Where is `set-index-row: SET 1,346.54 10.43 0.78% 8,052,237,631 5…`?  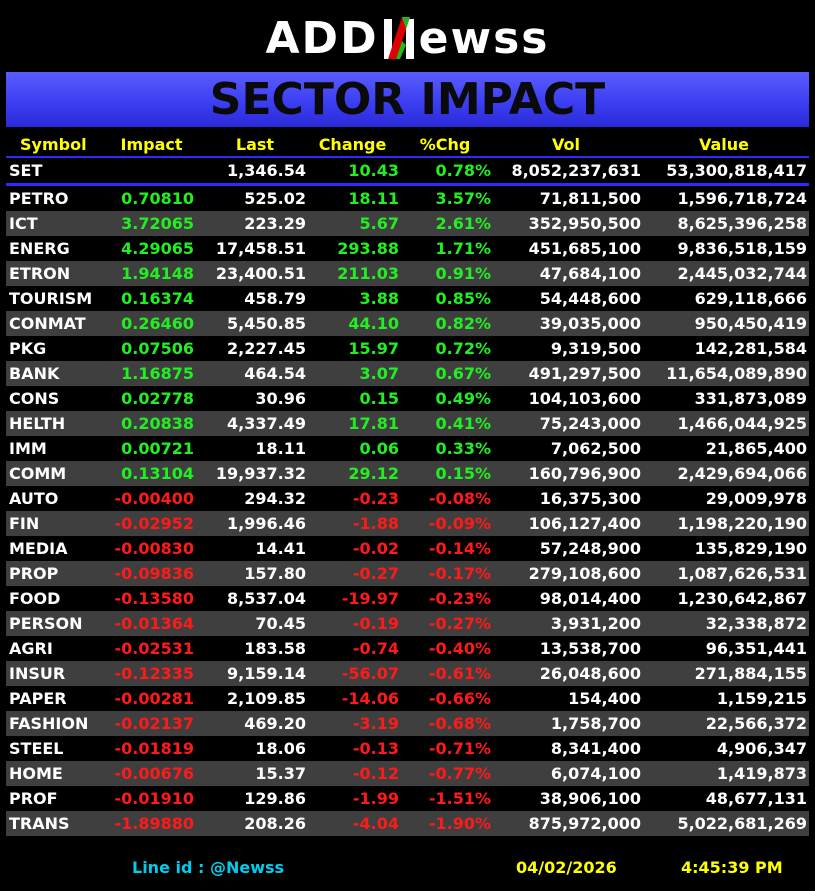
set-index-row: SET 1,346.54 10.43 0.78% 8,052,237,631 5… is located at coordinates (407, 172).